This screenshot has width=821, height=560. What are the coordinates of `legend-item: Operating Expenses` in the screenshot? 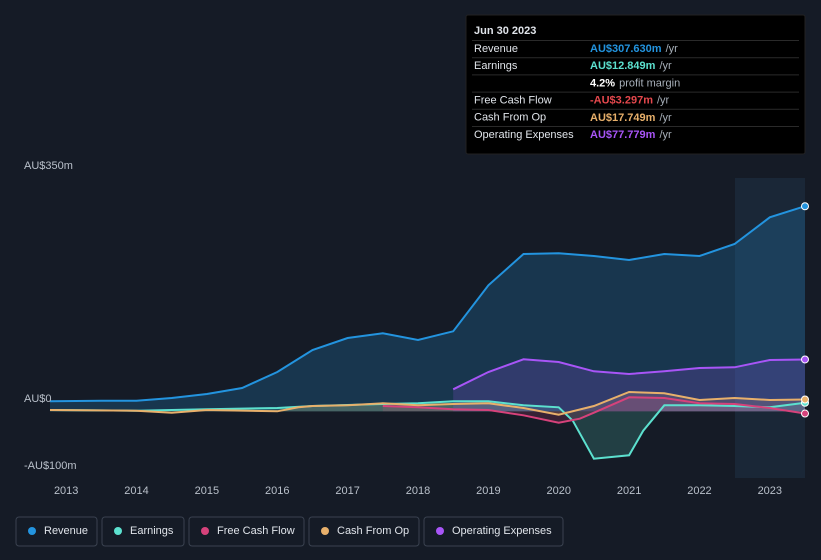 It's located at (493, 531).